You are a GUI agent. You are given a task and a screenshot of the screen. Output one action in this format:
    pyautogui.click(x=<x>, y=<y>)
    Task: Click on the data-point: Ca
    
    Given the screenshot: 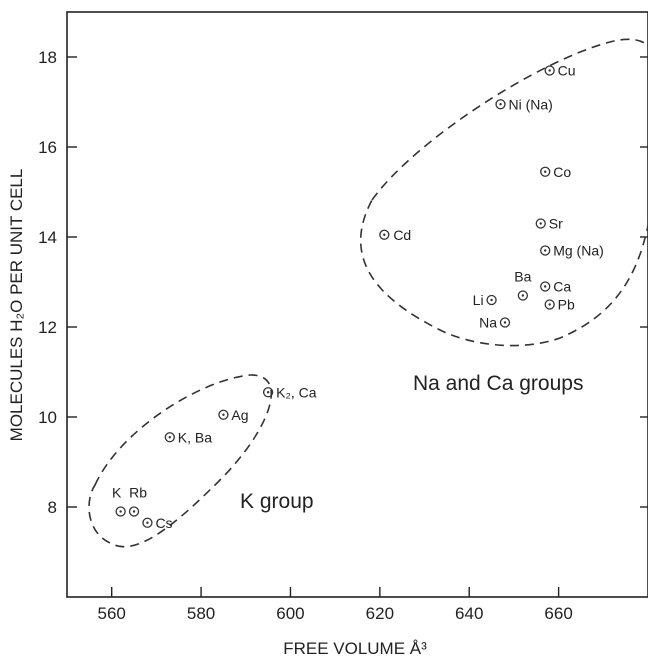 What is the action you would take?
    pyautogui.click(x=555, y=287)
    